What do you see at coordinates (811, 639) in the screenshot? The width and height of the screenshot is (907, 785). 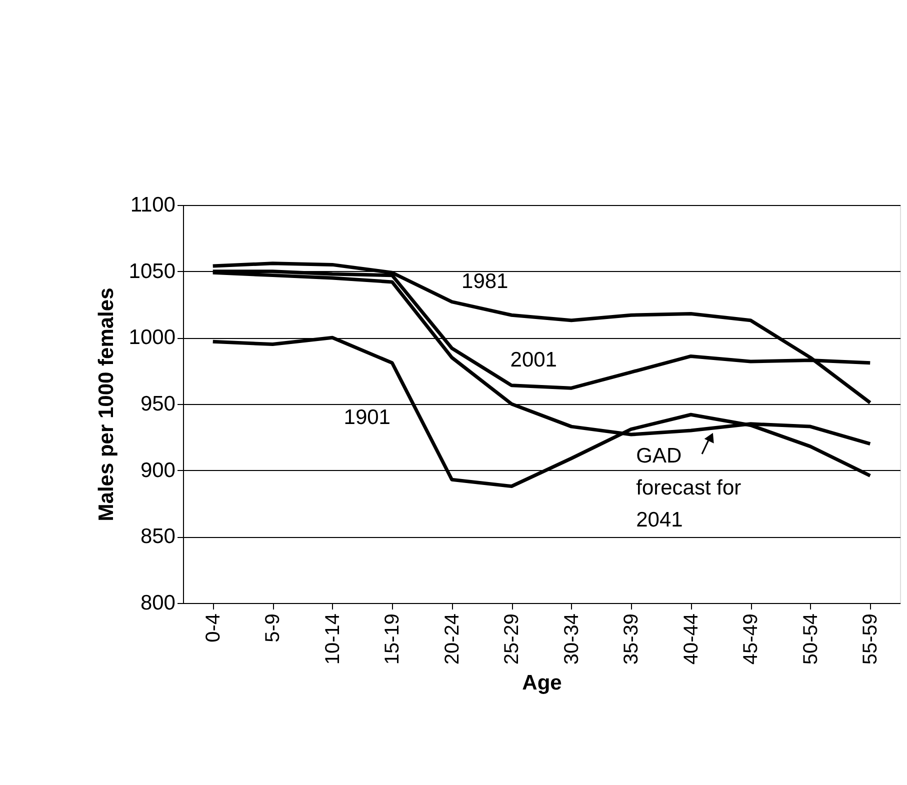 I see `x-tick-label: 50-54` at bounding box center [811, 639].